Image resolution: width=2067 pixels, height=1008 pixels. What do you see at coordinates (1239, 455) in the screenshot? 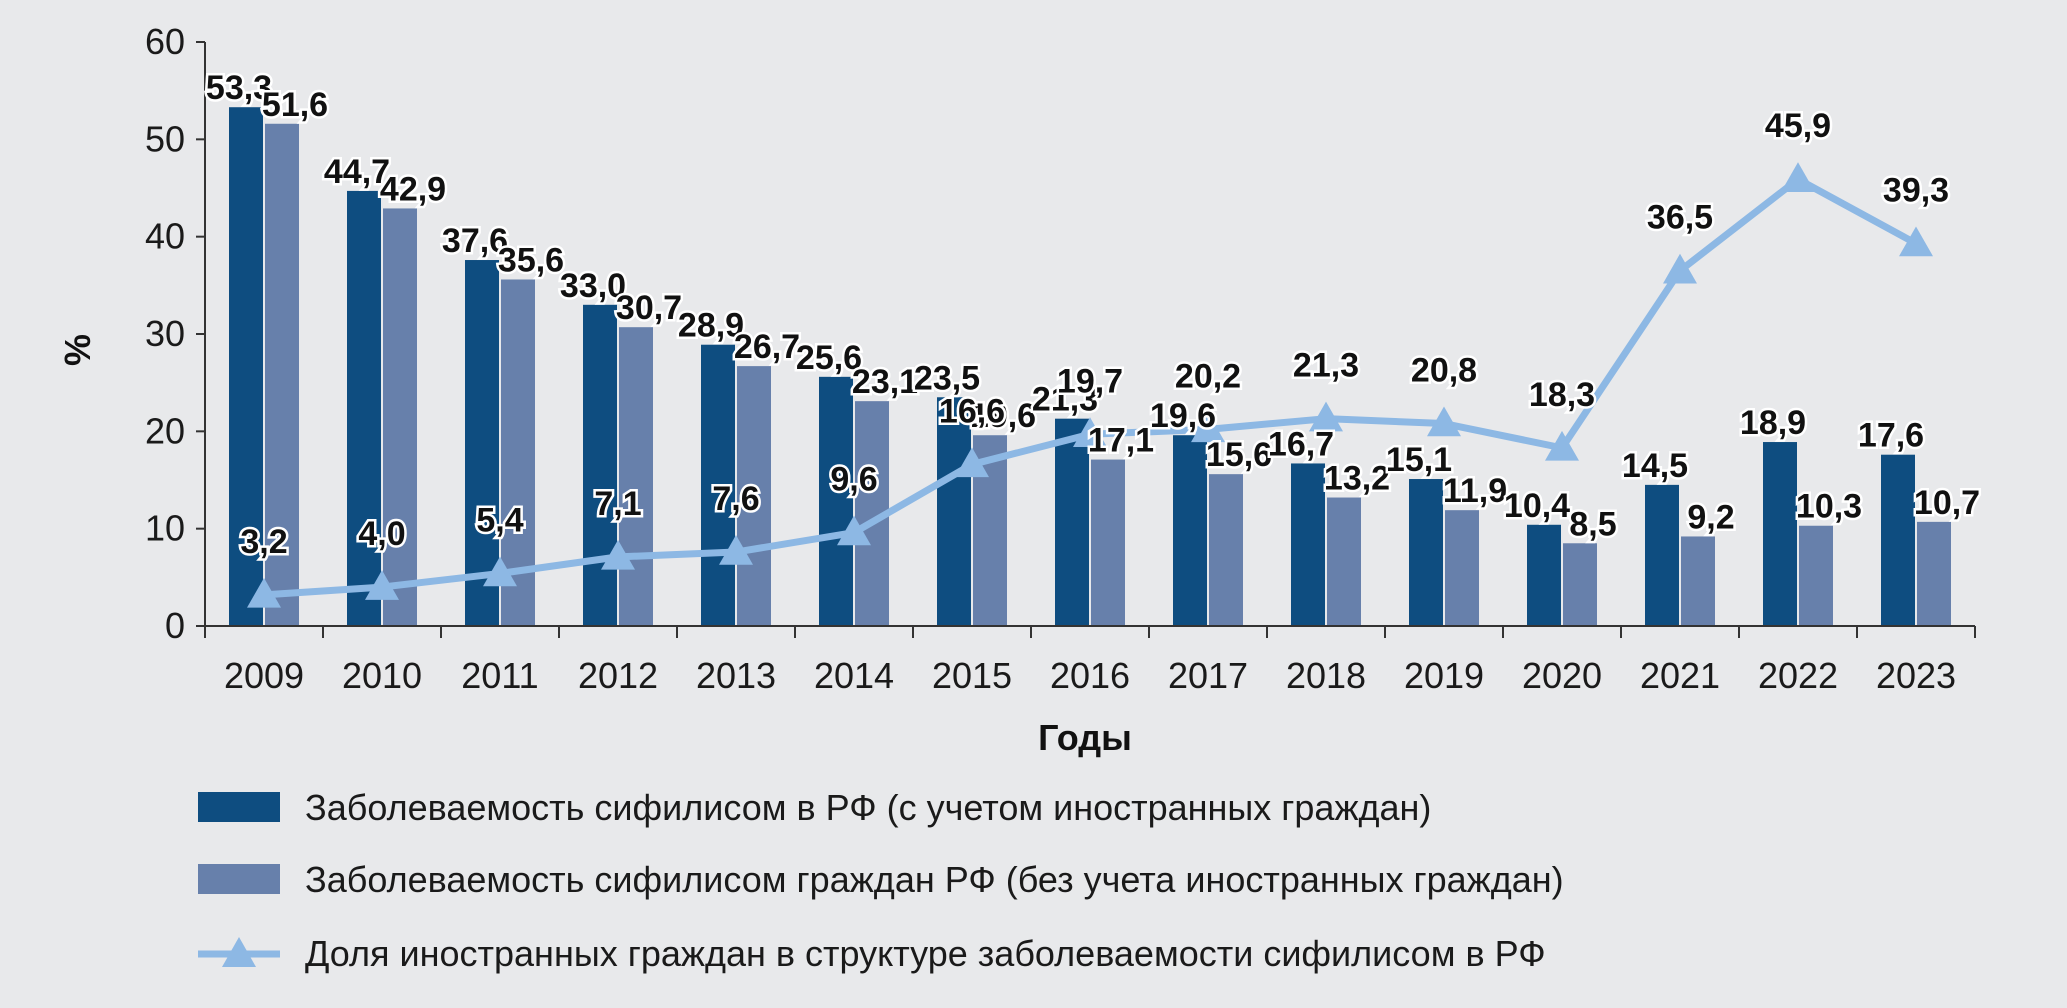
I see `data-label-citizens-only: 15,6` at bounding box center [1239, 455].